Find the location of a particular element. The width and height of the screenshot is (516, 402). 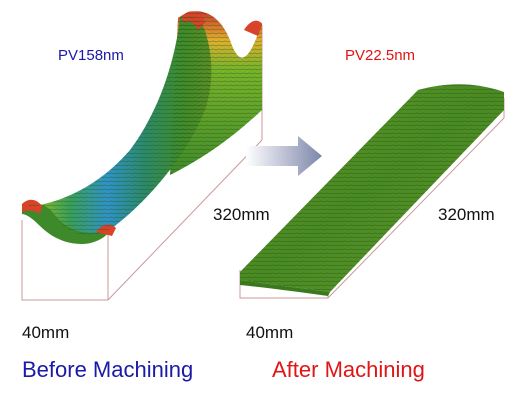

after-caption: After Machining is located at coordinates (348, 369).